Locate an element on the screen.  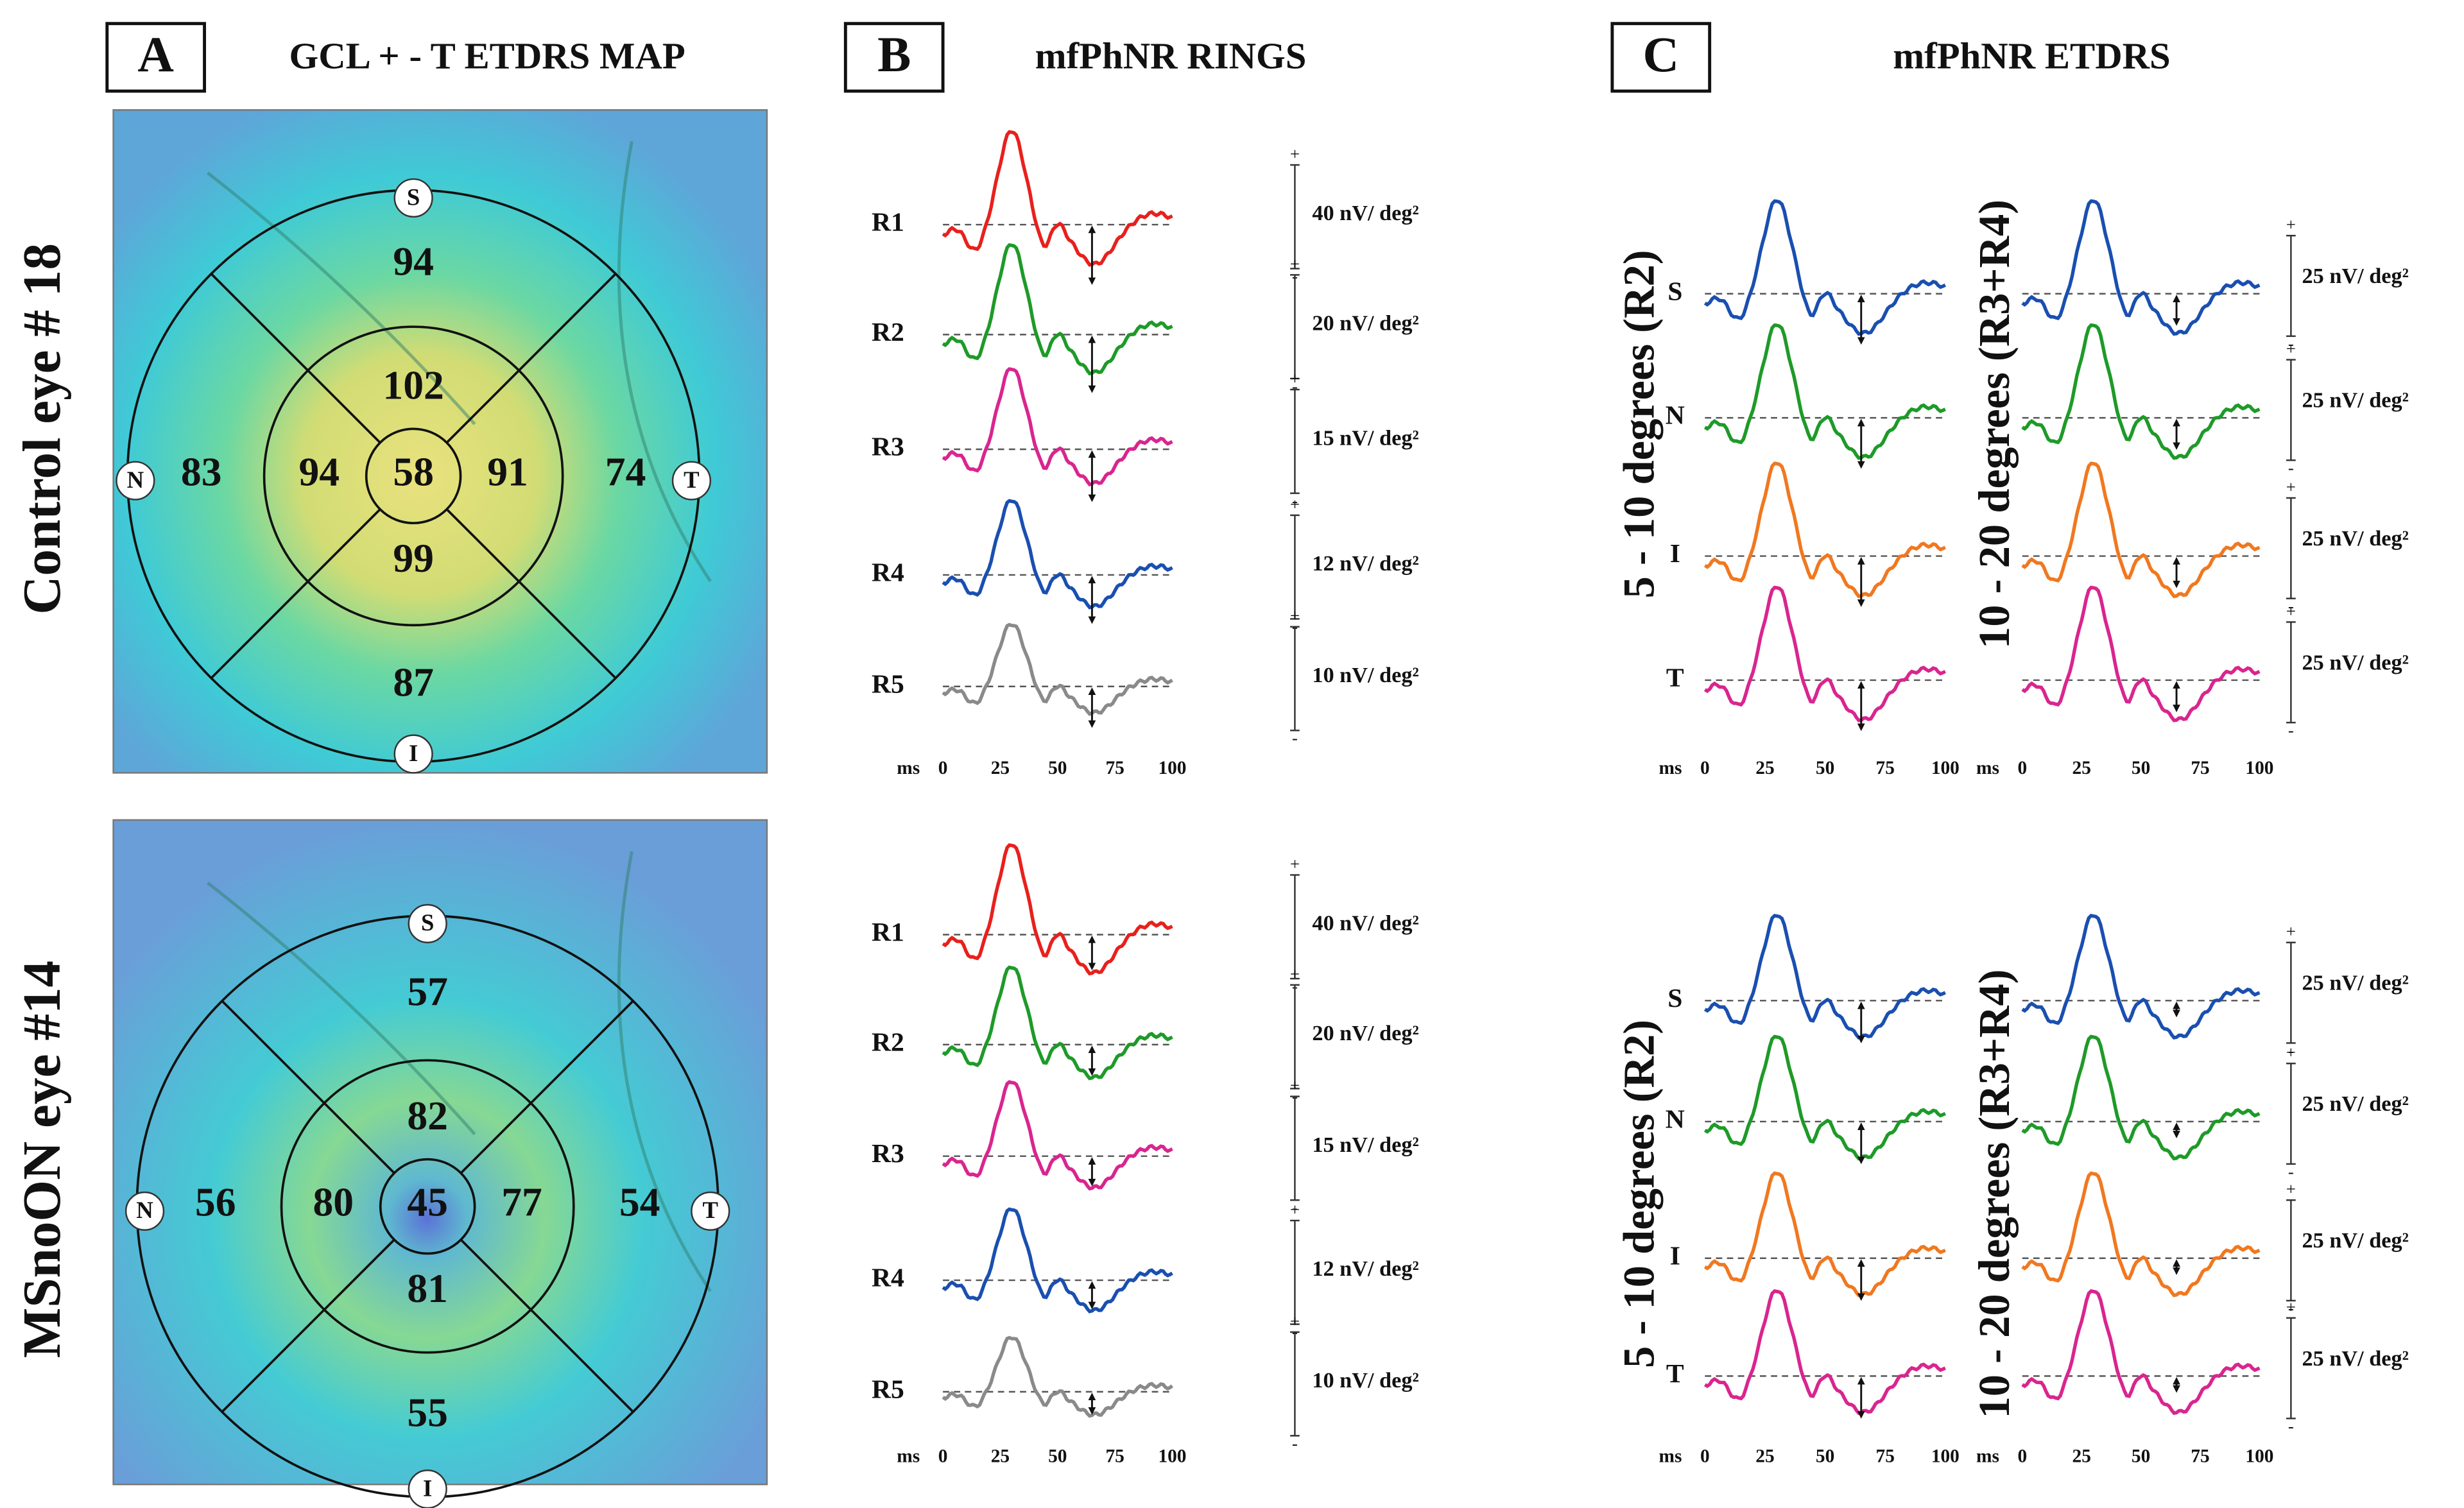
map-image is located at coordinates (440, 441).